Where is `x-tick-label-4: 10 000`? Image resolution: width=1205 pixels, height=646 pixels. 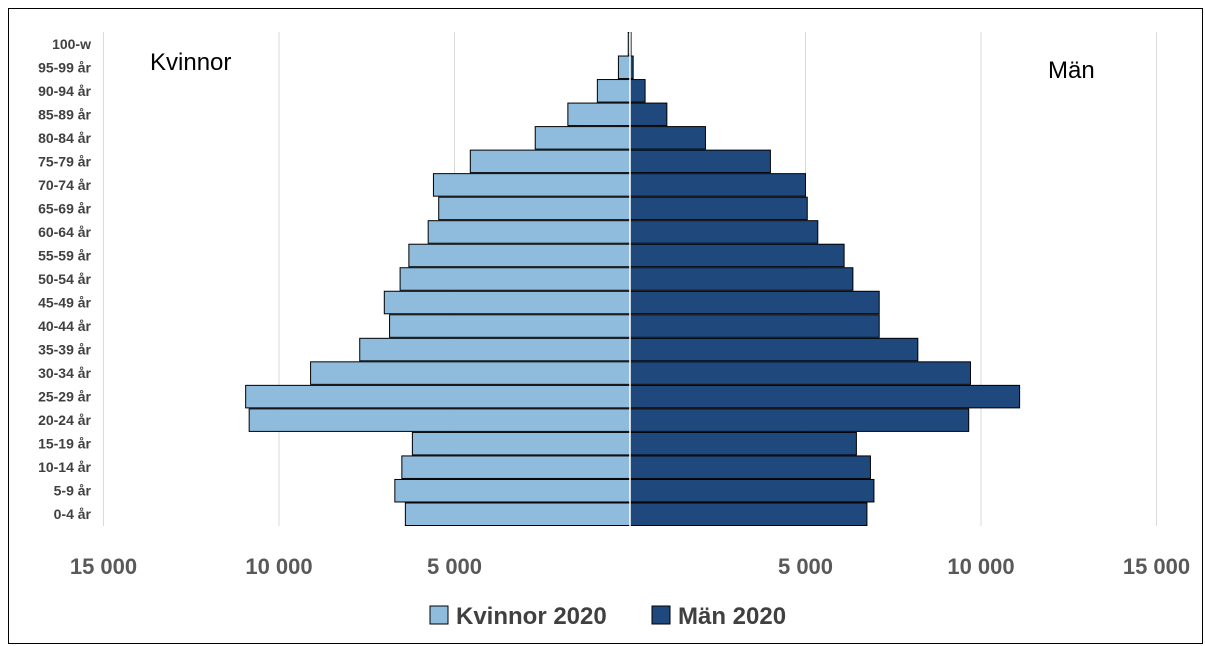
x-tick-label-4: 10 000 is located at coordinates (980, 566).